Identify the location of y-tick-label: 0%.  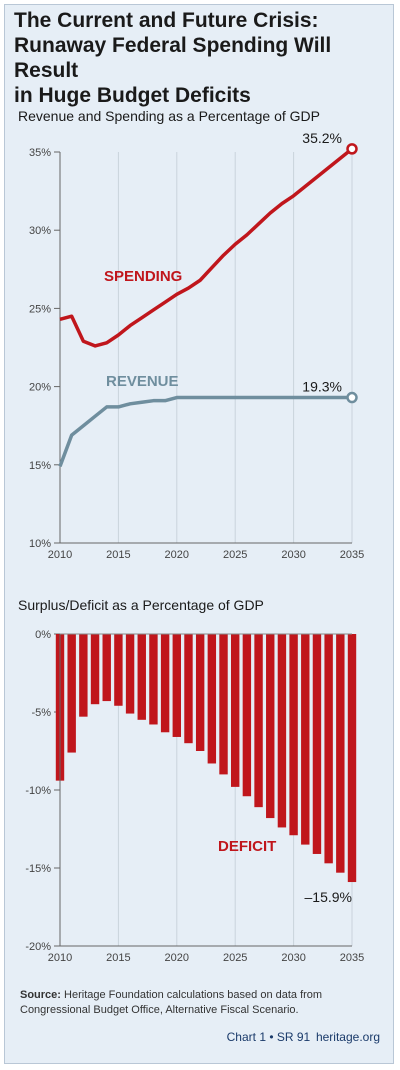
(43, 635).